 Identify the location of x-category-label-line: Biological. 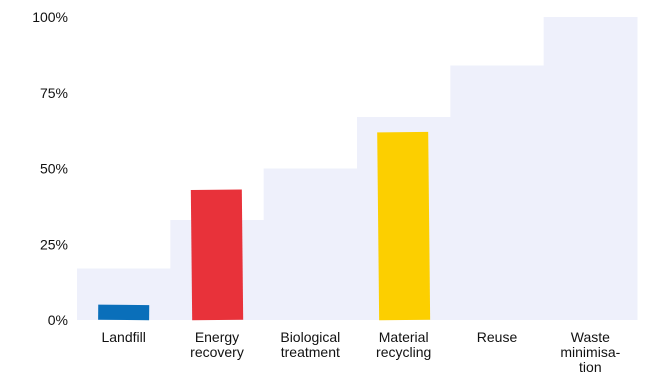
(310, 337).